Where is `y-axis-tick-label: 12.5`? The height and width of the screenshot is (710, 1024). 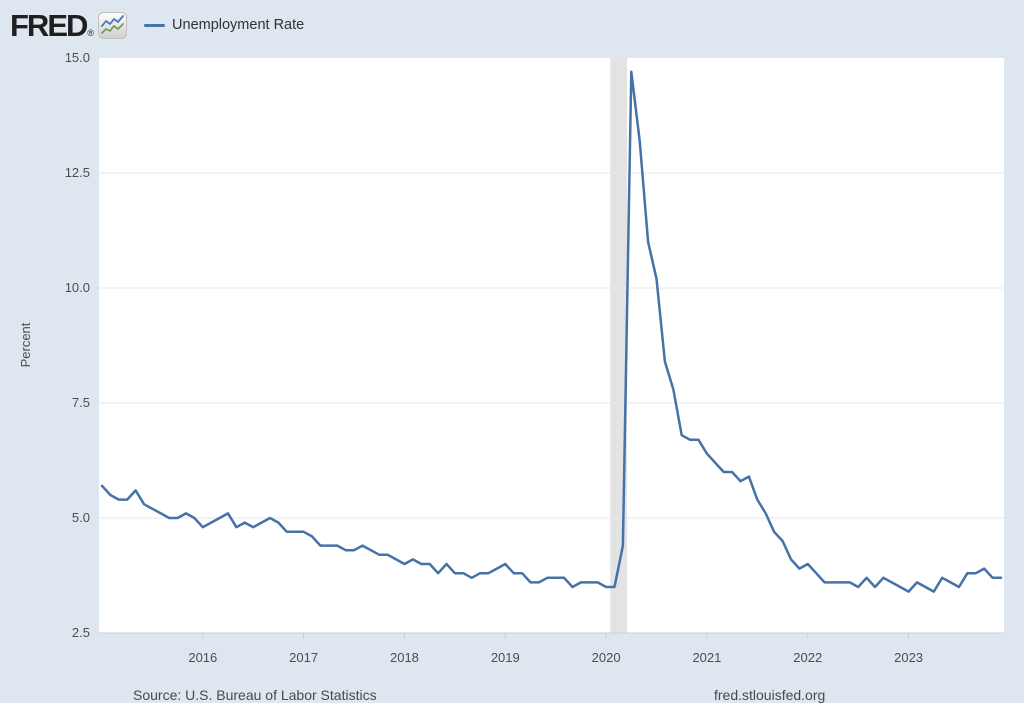
y-axis-tick-label: 12.5 is located at coordinates (77, 172).